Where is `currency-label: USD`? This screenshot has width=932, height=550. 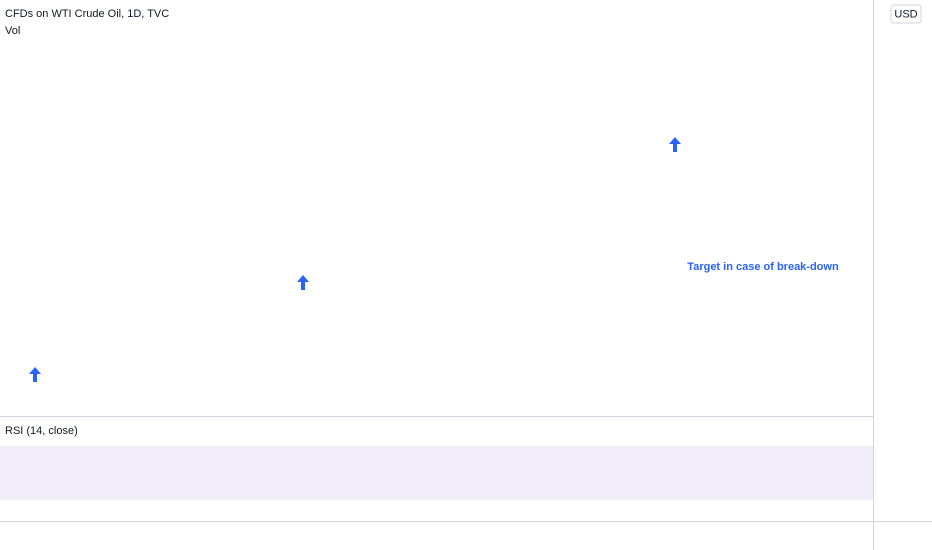
currency-label: USD is located at coordinates (905, 14).